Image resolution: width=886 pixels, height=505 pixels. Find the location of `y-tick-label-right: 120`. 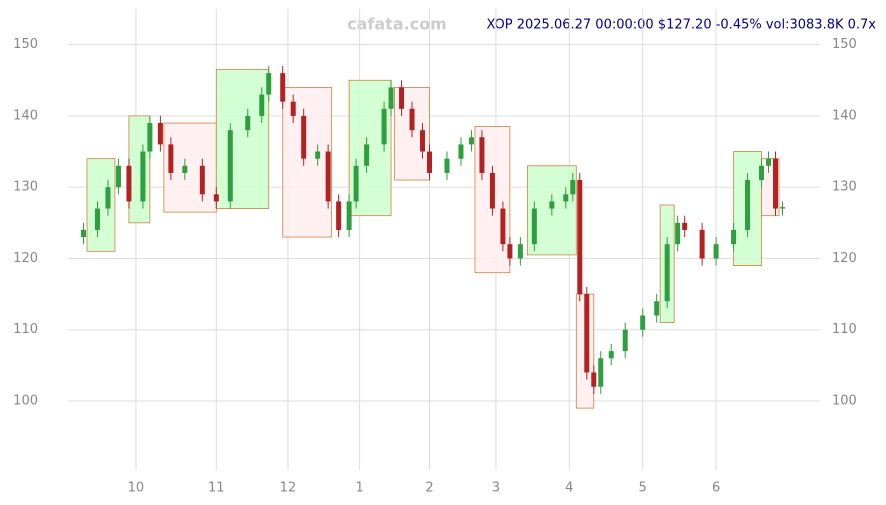

y-tick-label-right: 120 is located at coordinates (844, 258).